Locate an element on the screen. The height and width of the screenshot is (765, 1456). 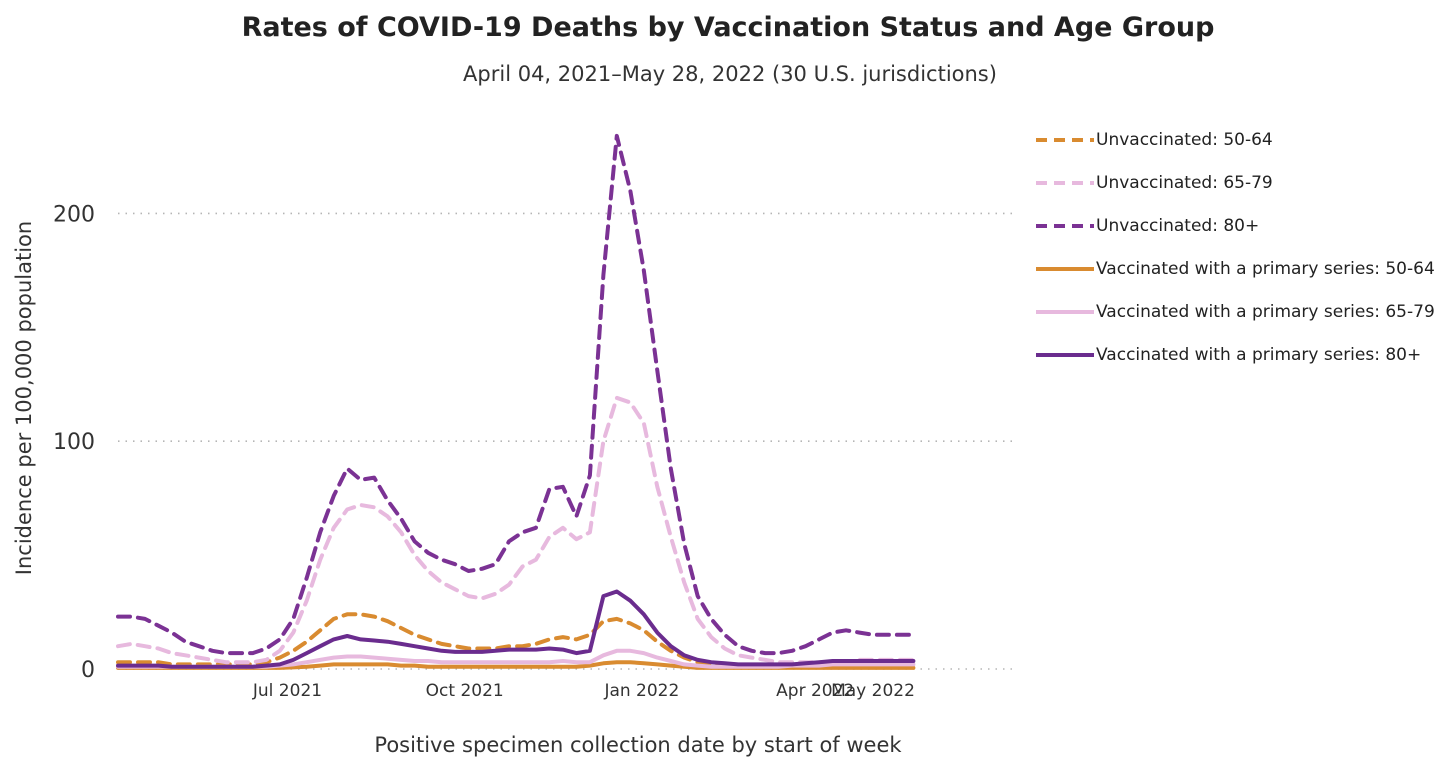
legend-label: Vaccinated with a primary series: 65-79 is located at coordinates (1265, 311).